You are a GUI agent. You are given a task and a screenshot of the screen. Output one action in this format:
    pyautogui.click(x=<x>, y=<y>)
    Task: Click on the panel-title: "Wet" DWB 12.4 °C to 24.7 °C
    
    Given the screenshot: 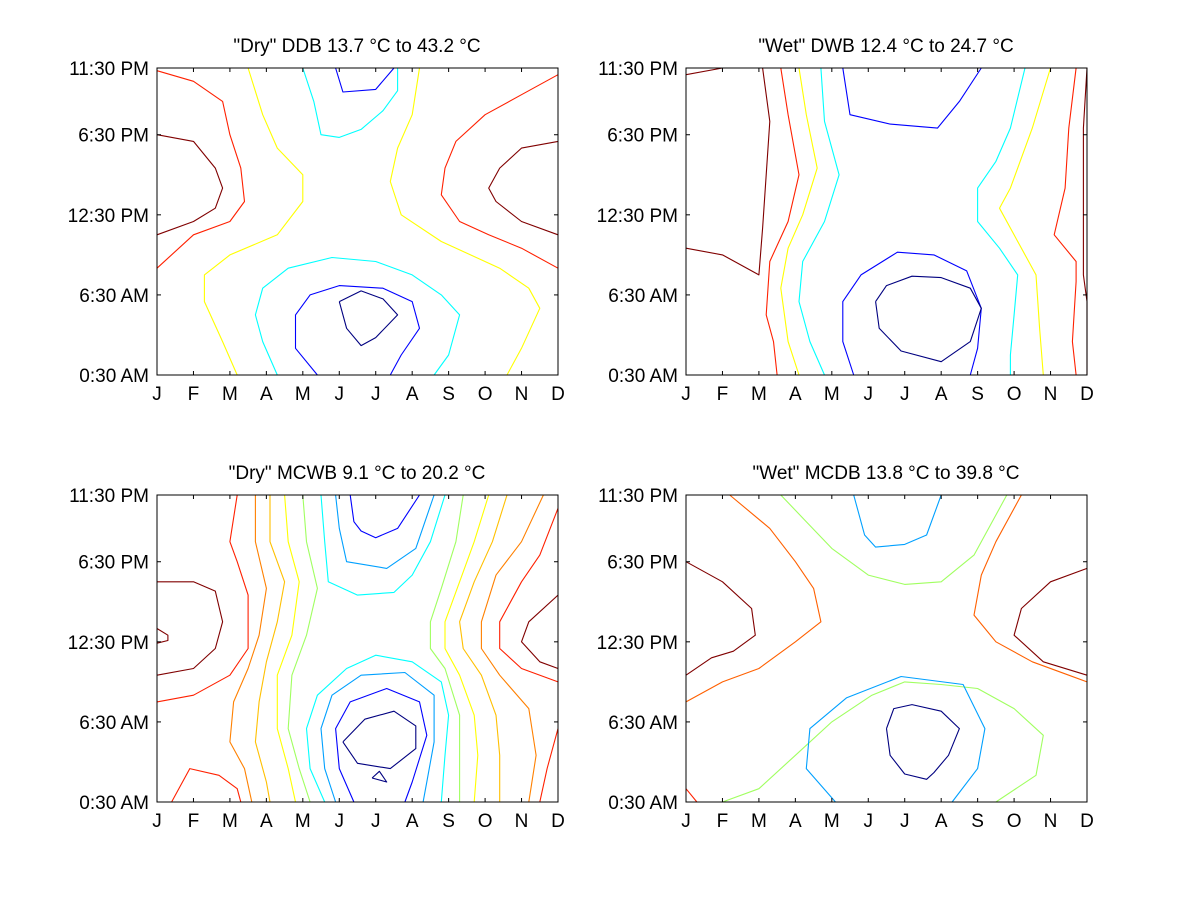 What is the action you would take?
    pyautogui.click(x=885, y=46)
    